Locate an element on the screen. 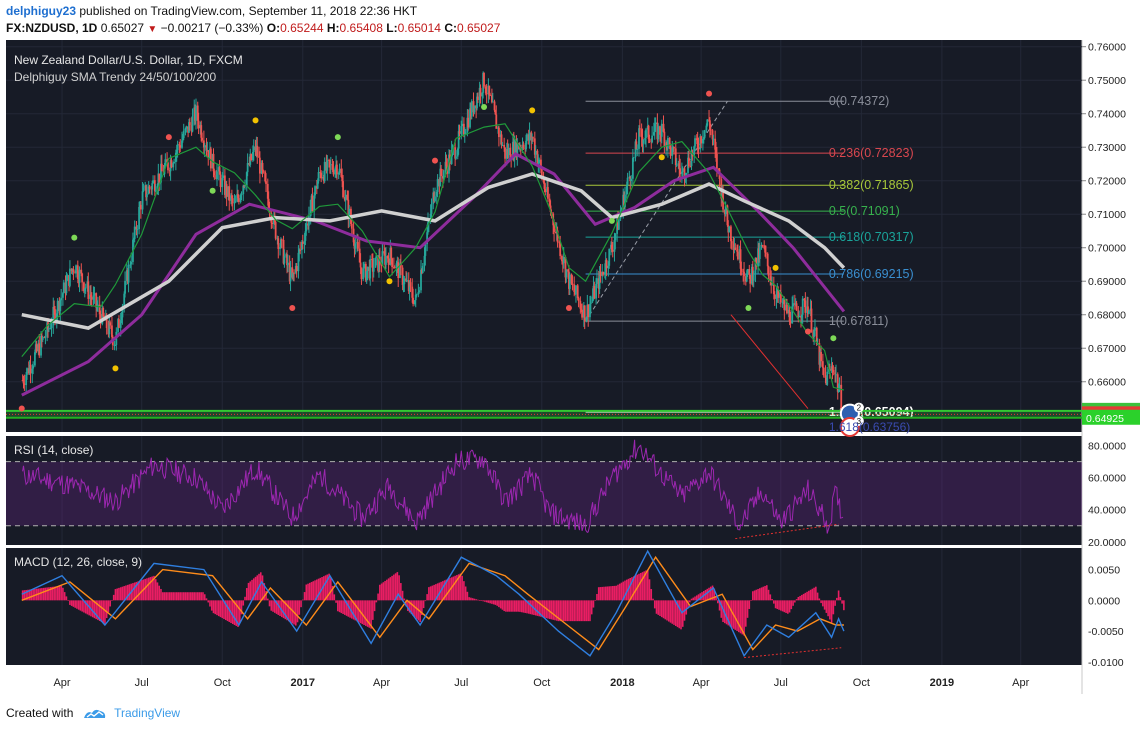 This screenshot has height=731, width=1141. fib-level-label: 0(0.74372) is located at coordinates (859, 101).